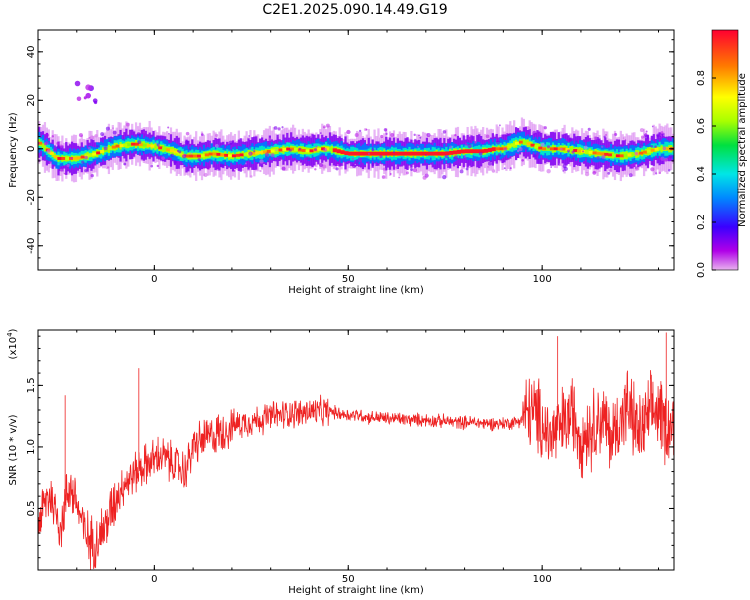 The height and width of the screenshot is (600, 750). What do you see at coordinates (12, 343) in the screenshot?
I see `snr-y-multiplier: (x104)` at bounding box center [12, 343].